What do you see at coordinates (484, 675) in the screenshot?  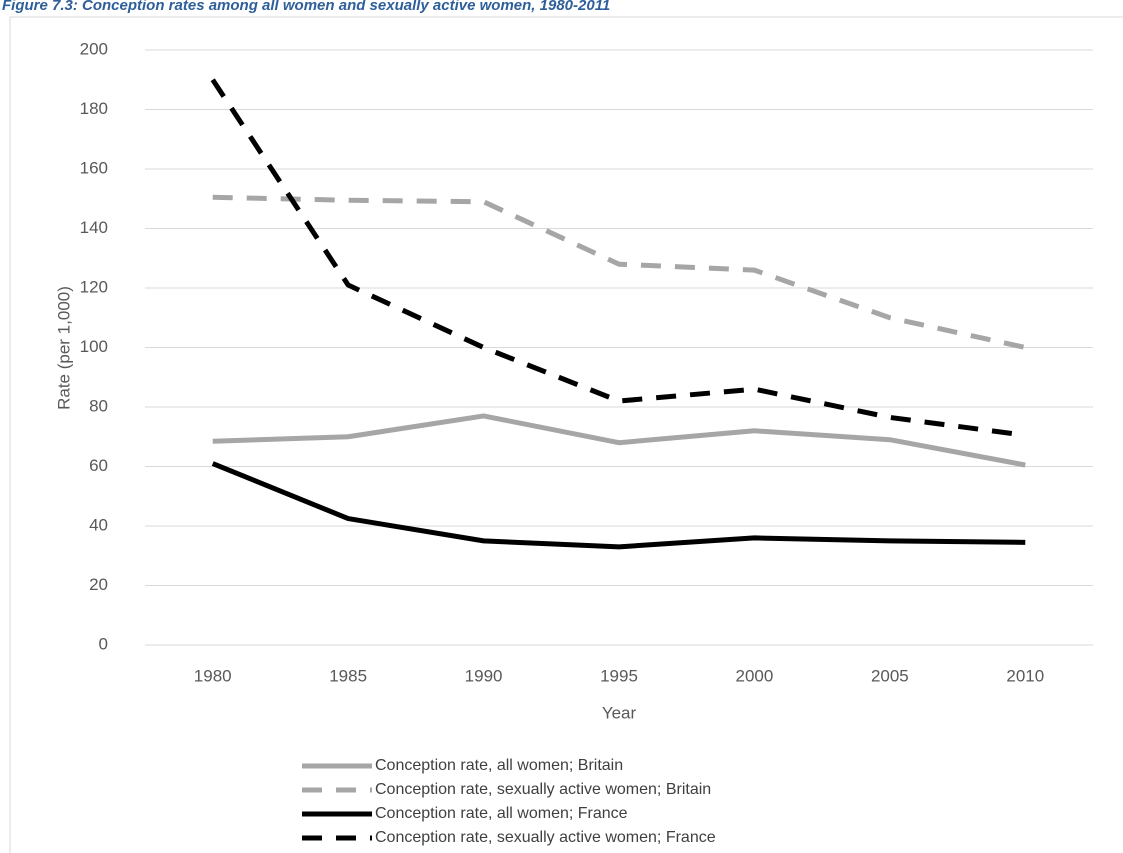 I see `x-tick-label: 1990` at bounding box center [484, 675].